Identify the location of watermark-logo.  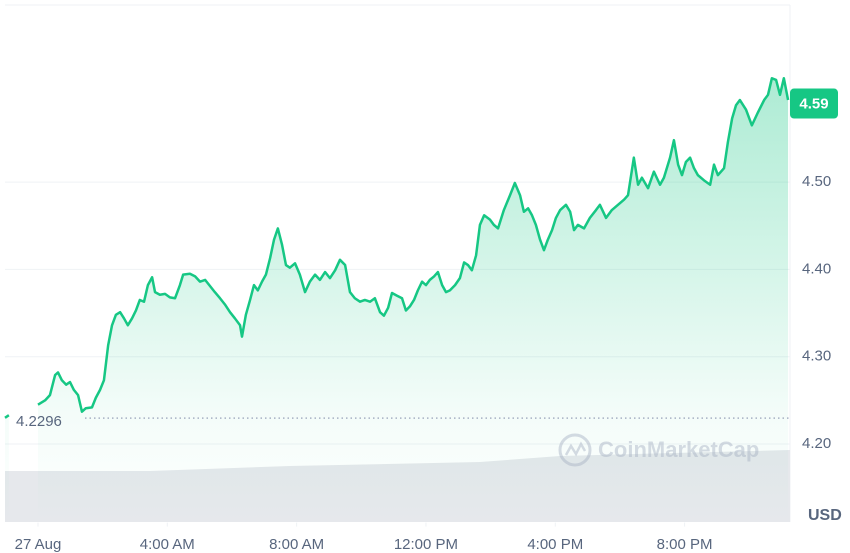
(575, 450).